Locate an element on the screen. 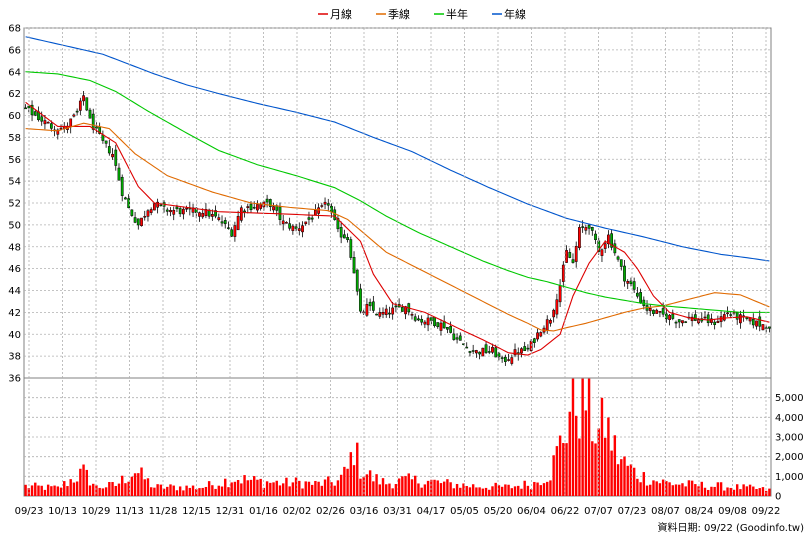 This screenshot has height=540, width=808. price-tick-label: 66 is located at coordinates (14, 50).